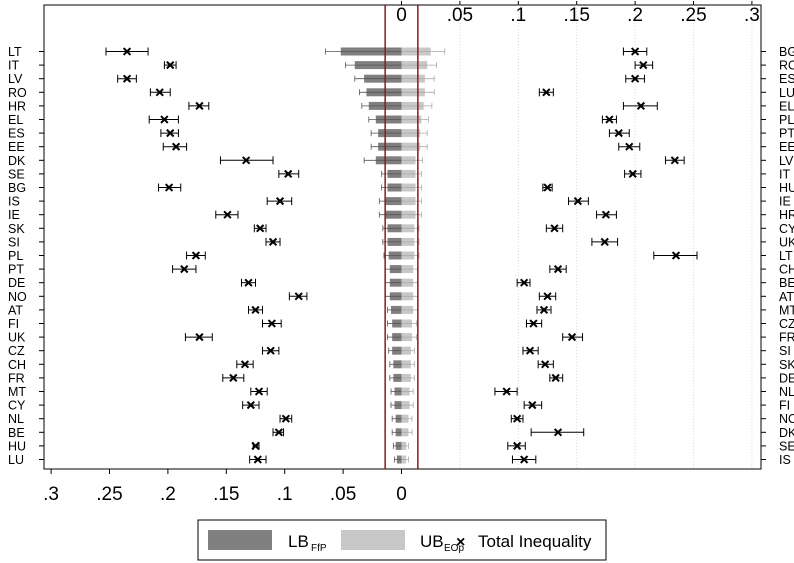 The width and height of the screenshot is (794, 563). What do you see at coordinates (226, 494) in the screenshot?
I see `bottom-axis-tick-label: .15` at bounding box center [226, 494].